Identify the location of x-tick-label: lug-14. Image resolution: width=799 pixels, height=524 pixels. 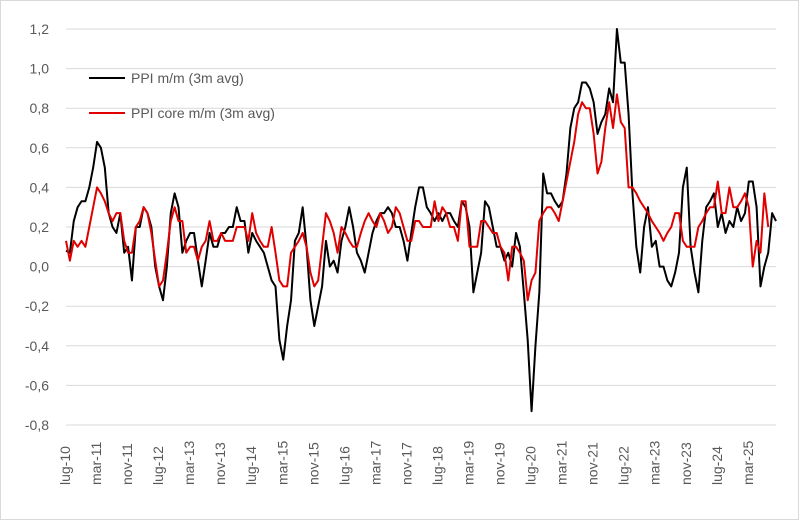
(251, 465).